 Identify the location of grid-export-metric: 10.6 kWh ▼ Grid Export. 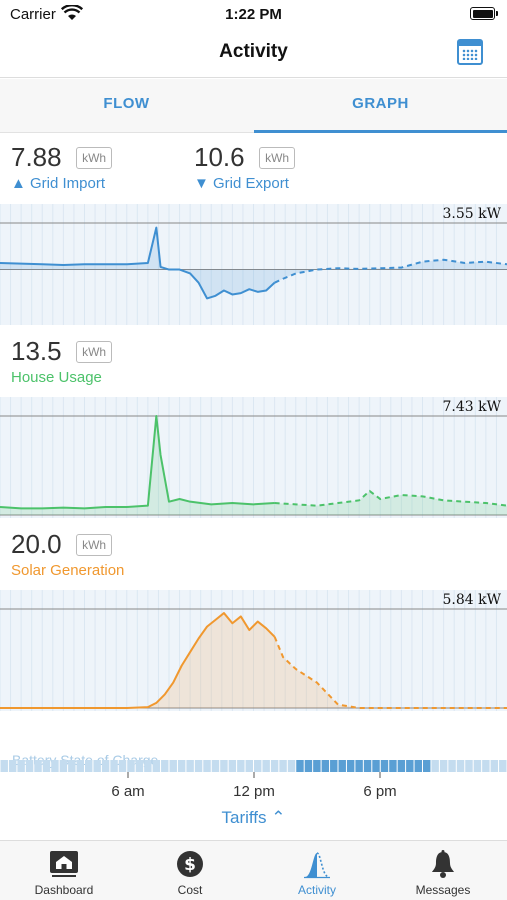
(245, 167).